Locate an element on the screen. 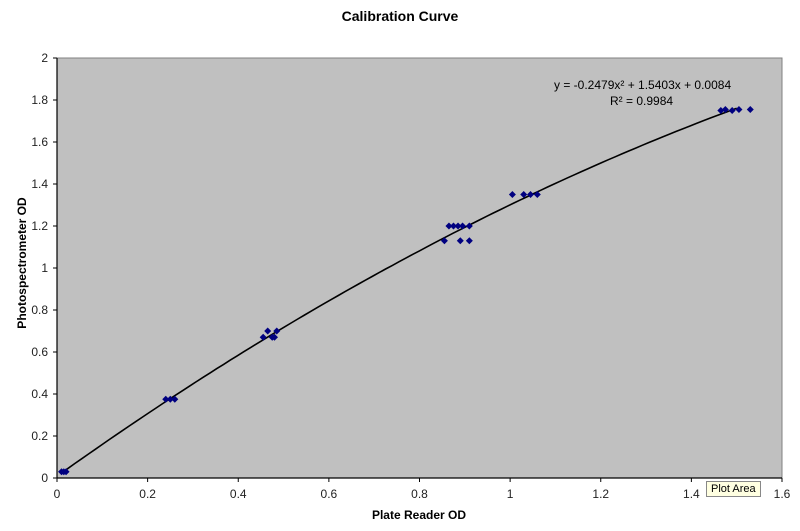 The height and width of the screenshot is (531, 800). x-tick-label: 0.8 is located at coordinates (419, 494).